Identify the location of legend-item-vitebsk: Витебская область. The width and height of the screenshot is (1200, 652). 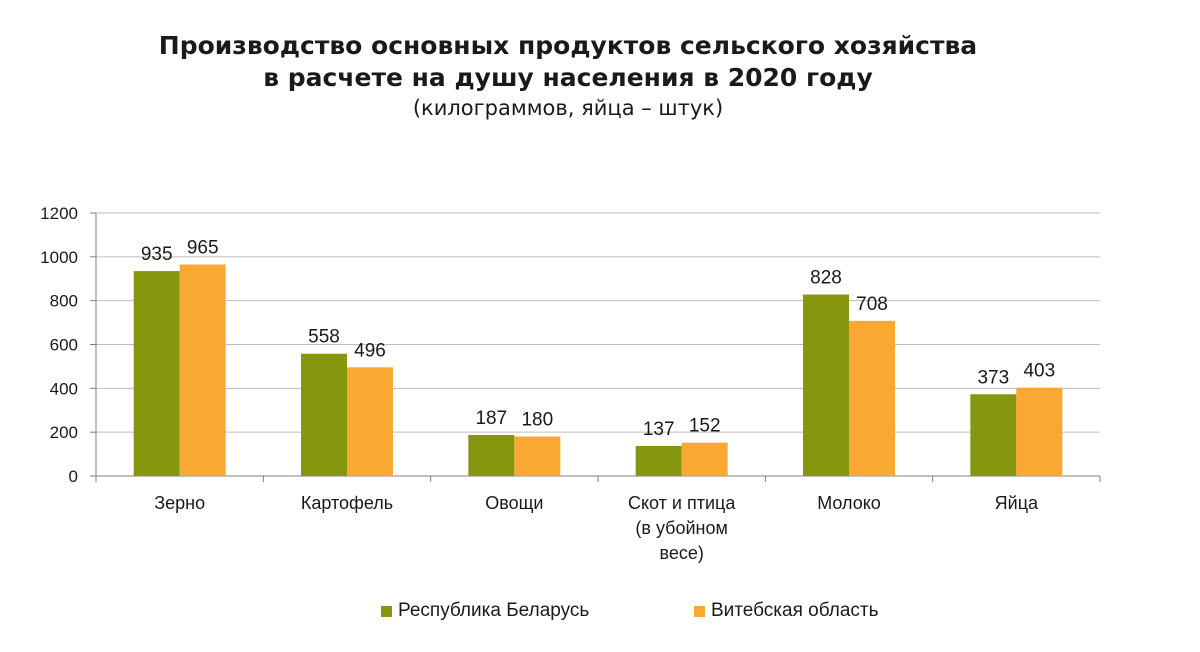
(786, 611).